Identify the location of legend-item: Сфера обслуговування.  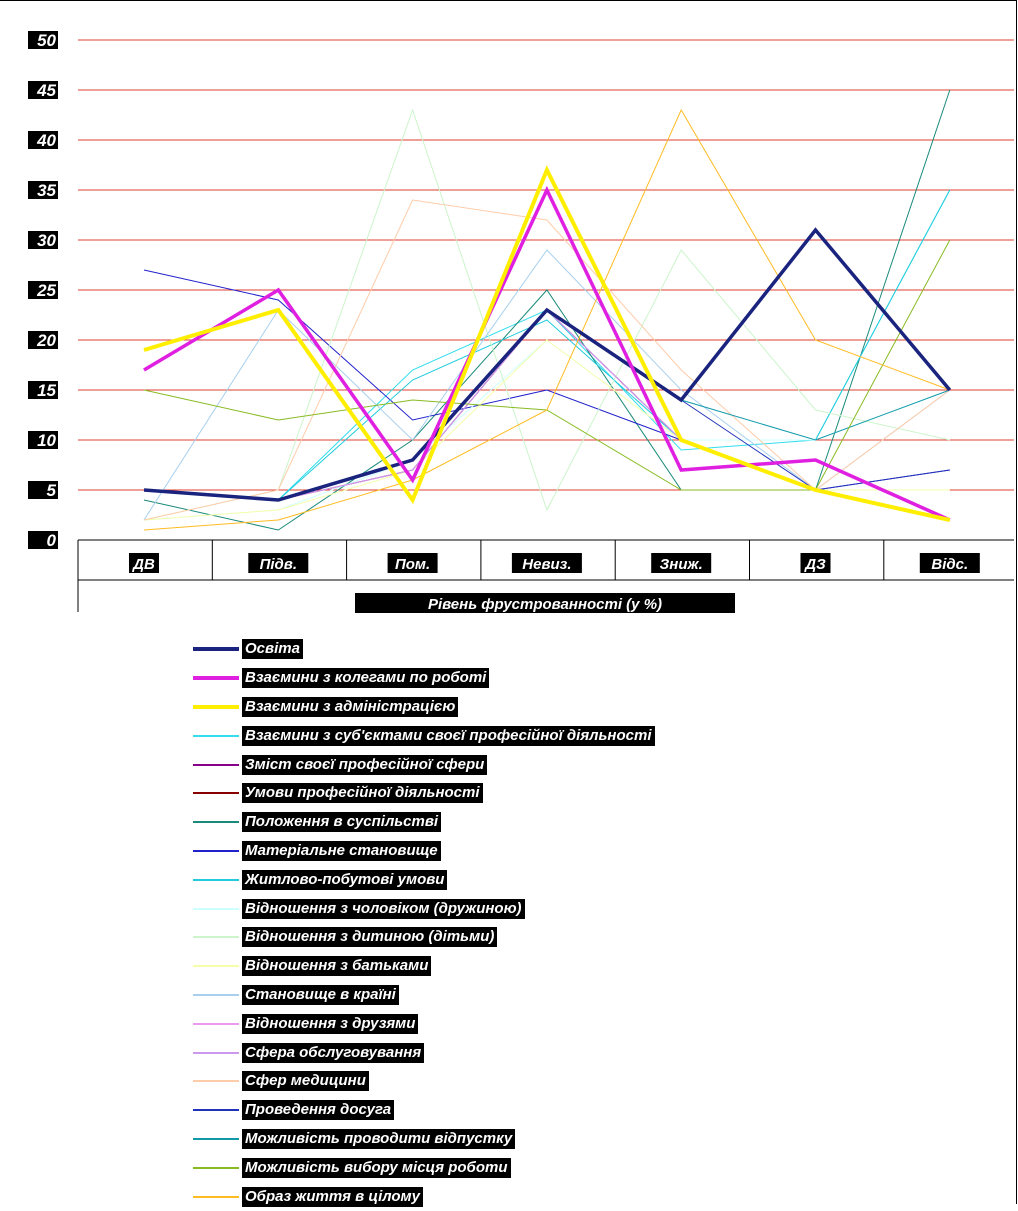
(424, 1052).